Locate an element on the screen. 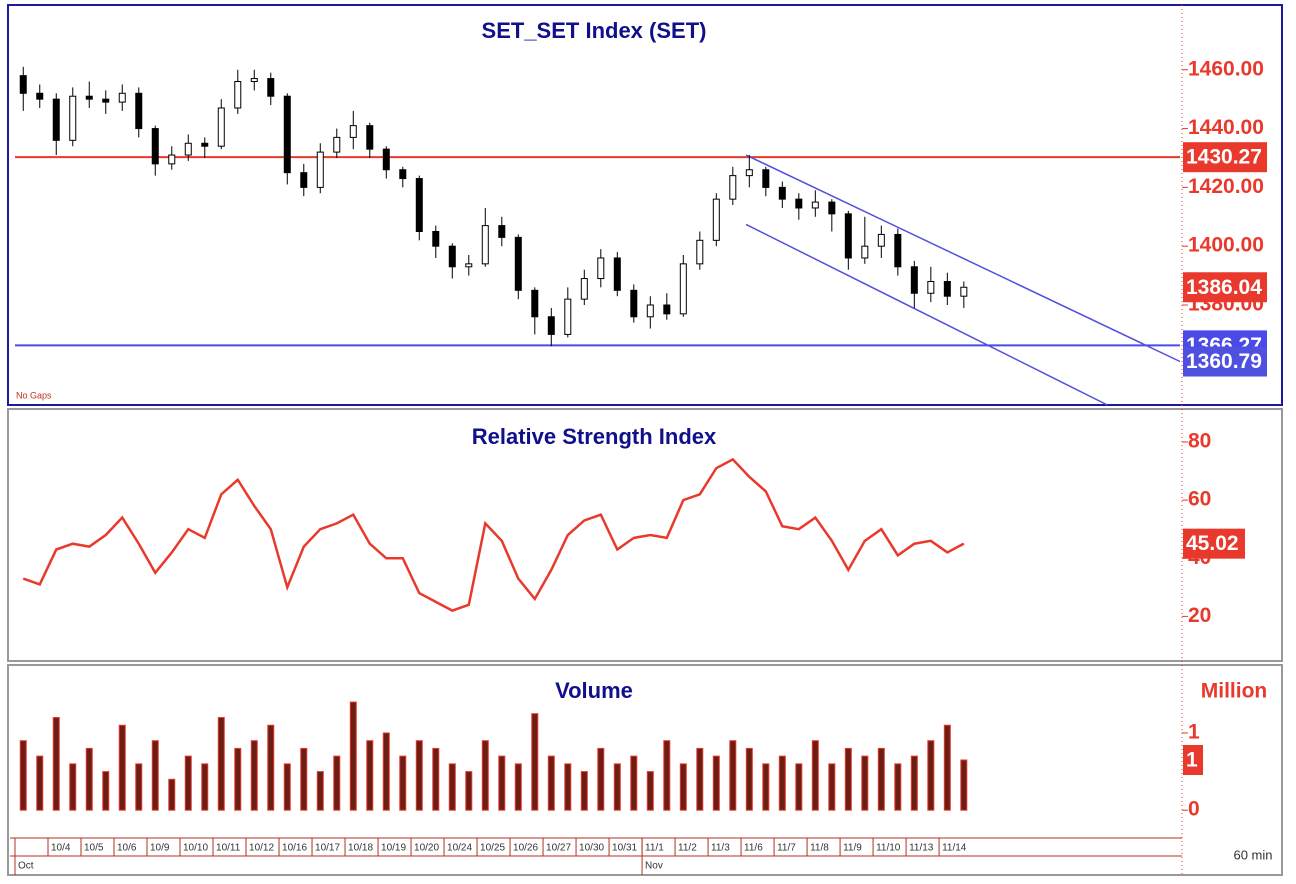 The image size is (1296, 884). y-tick-label: 1400.00 is located at coordinates (1226, 245).